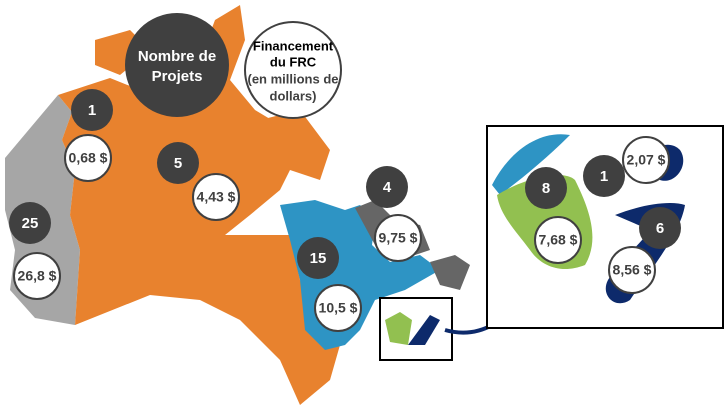 The height and width of the screenshot is (410, 725). I want to click on legend-funding-label: du FRC, so click(293, 61).